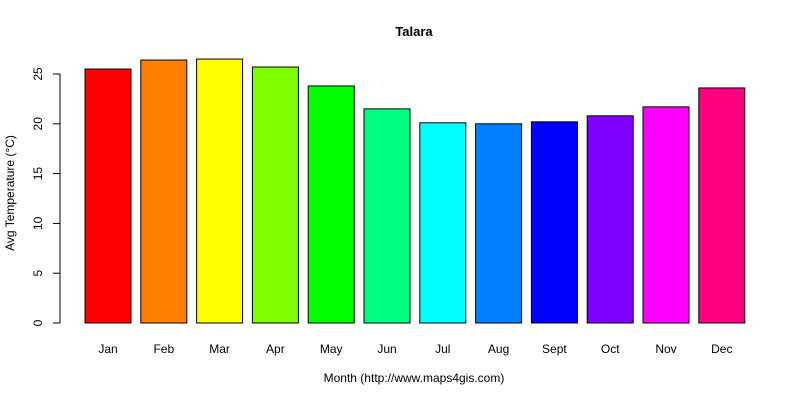 Image resolution: width=800 pixels, height=400 pixels. Describe the element at coordinates (38, 273) in the screenshot. I see `y-tick-label: 5` at that location.